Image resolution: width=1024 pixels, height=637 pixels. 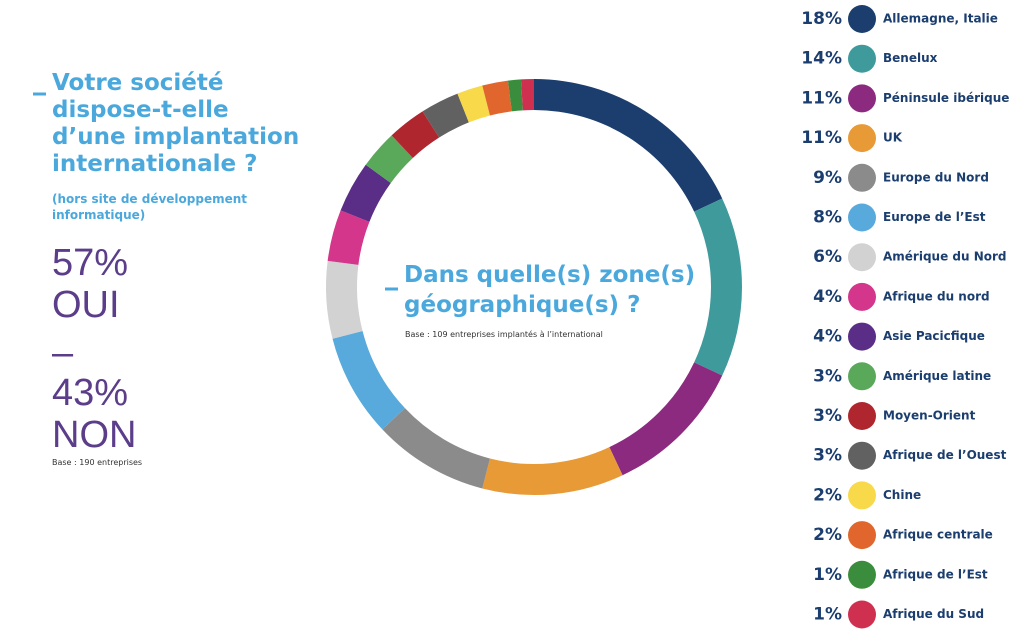 I want to click on question-note: informatique), so click(x=99, y=215).